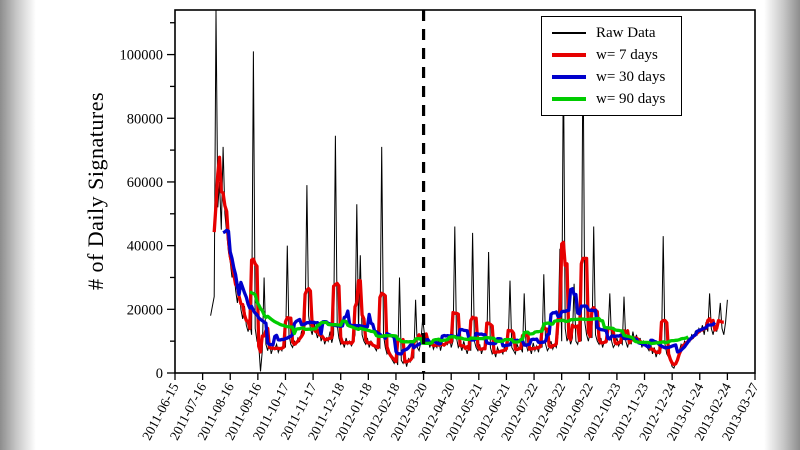  Describe the element at coordinates (631, 99) in the screenshot. I see `legend-label-w90: w= 90 days` at that location.